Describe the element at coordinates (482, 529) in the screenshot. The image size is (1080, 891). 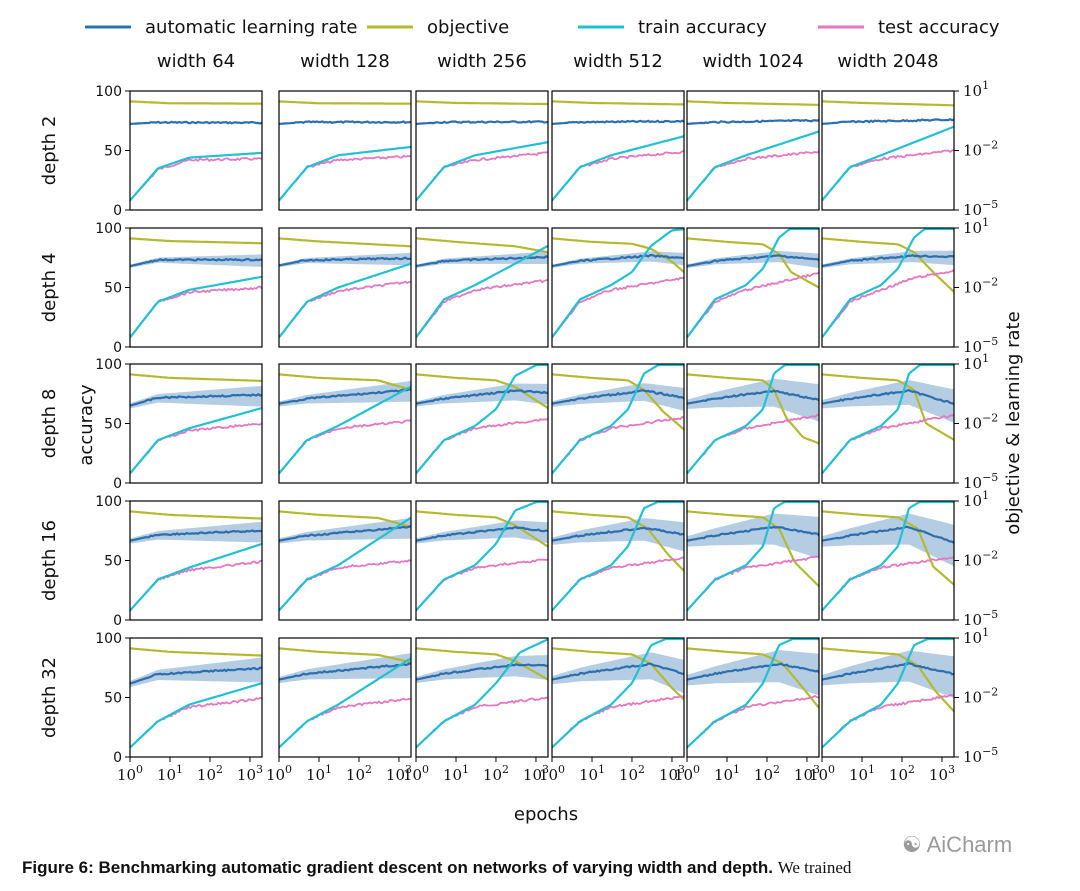
I see `objective-line-r3-c2` at that location.